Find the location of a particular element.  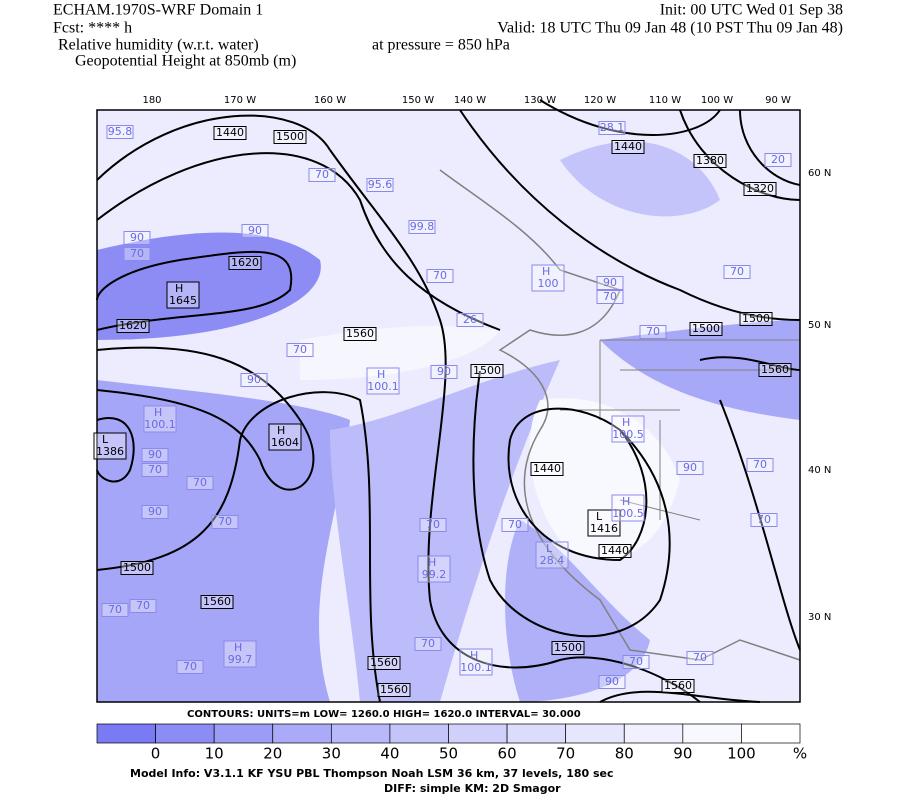

colorbar-label: 60 is located at coordinates (507, 754).